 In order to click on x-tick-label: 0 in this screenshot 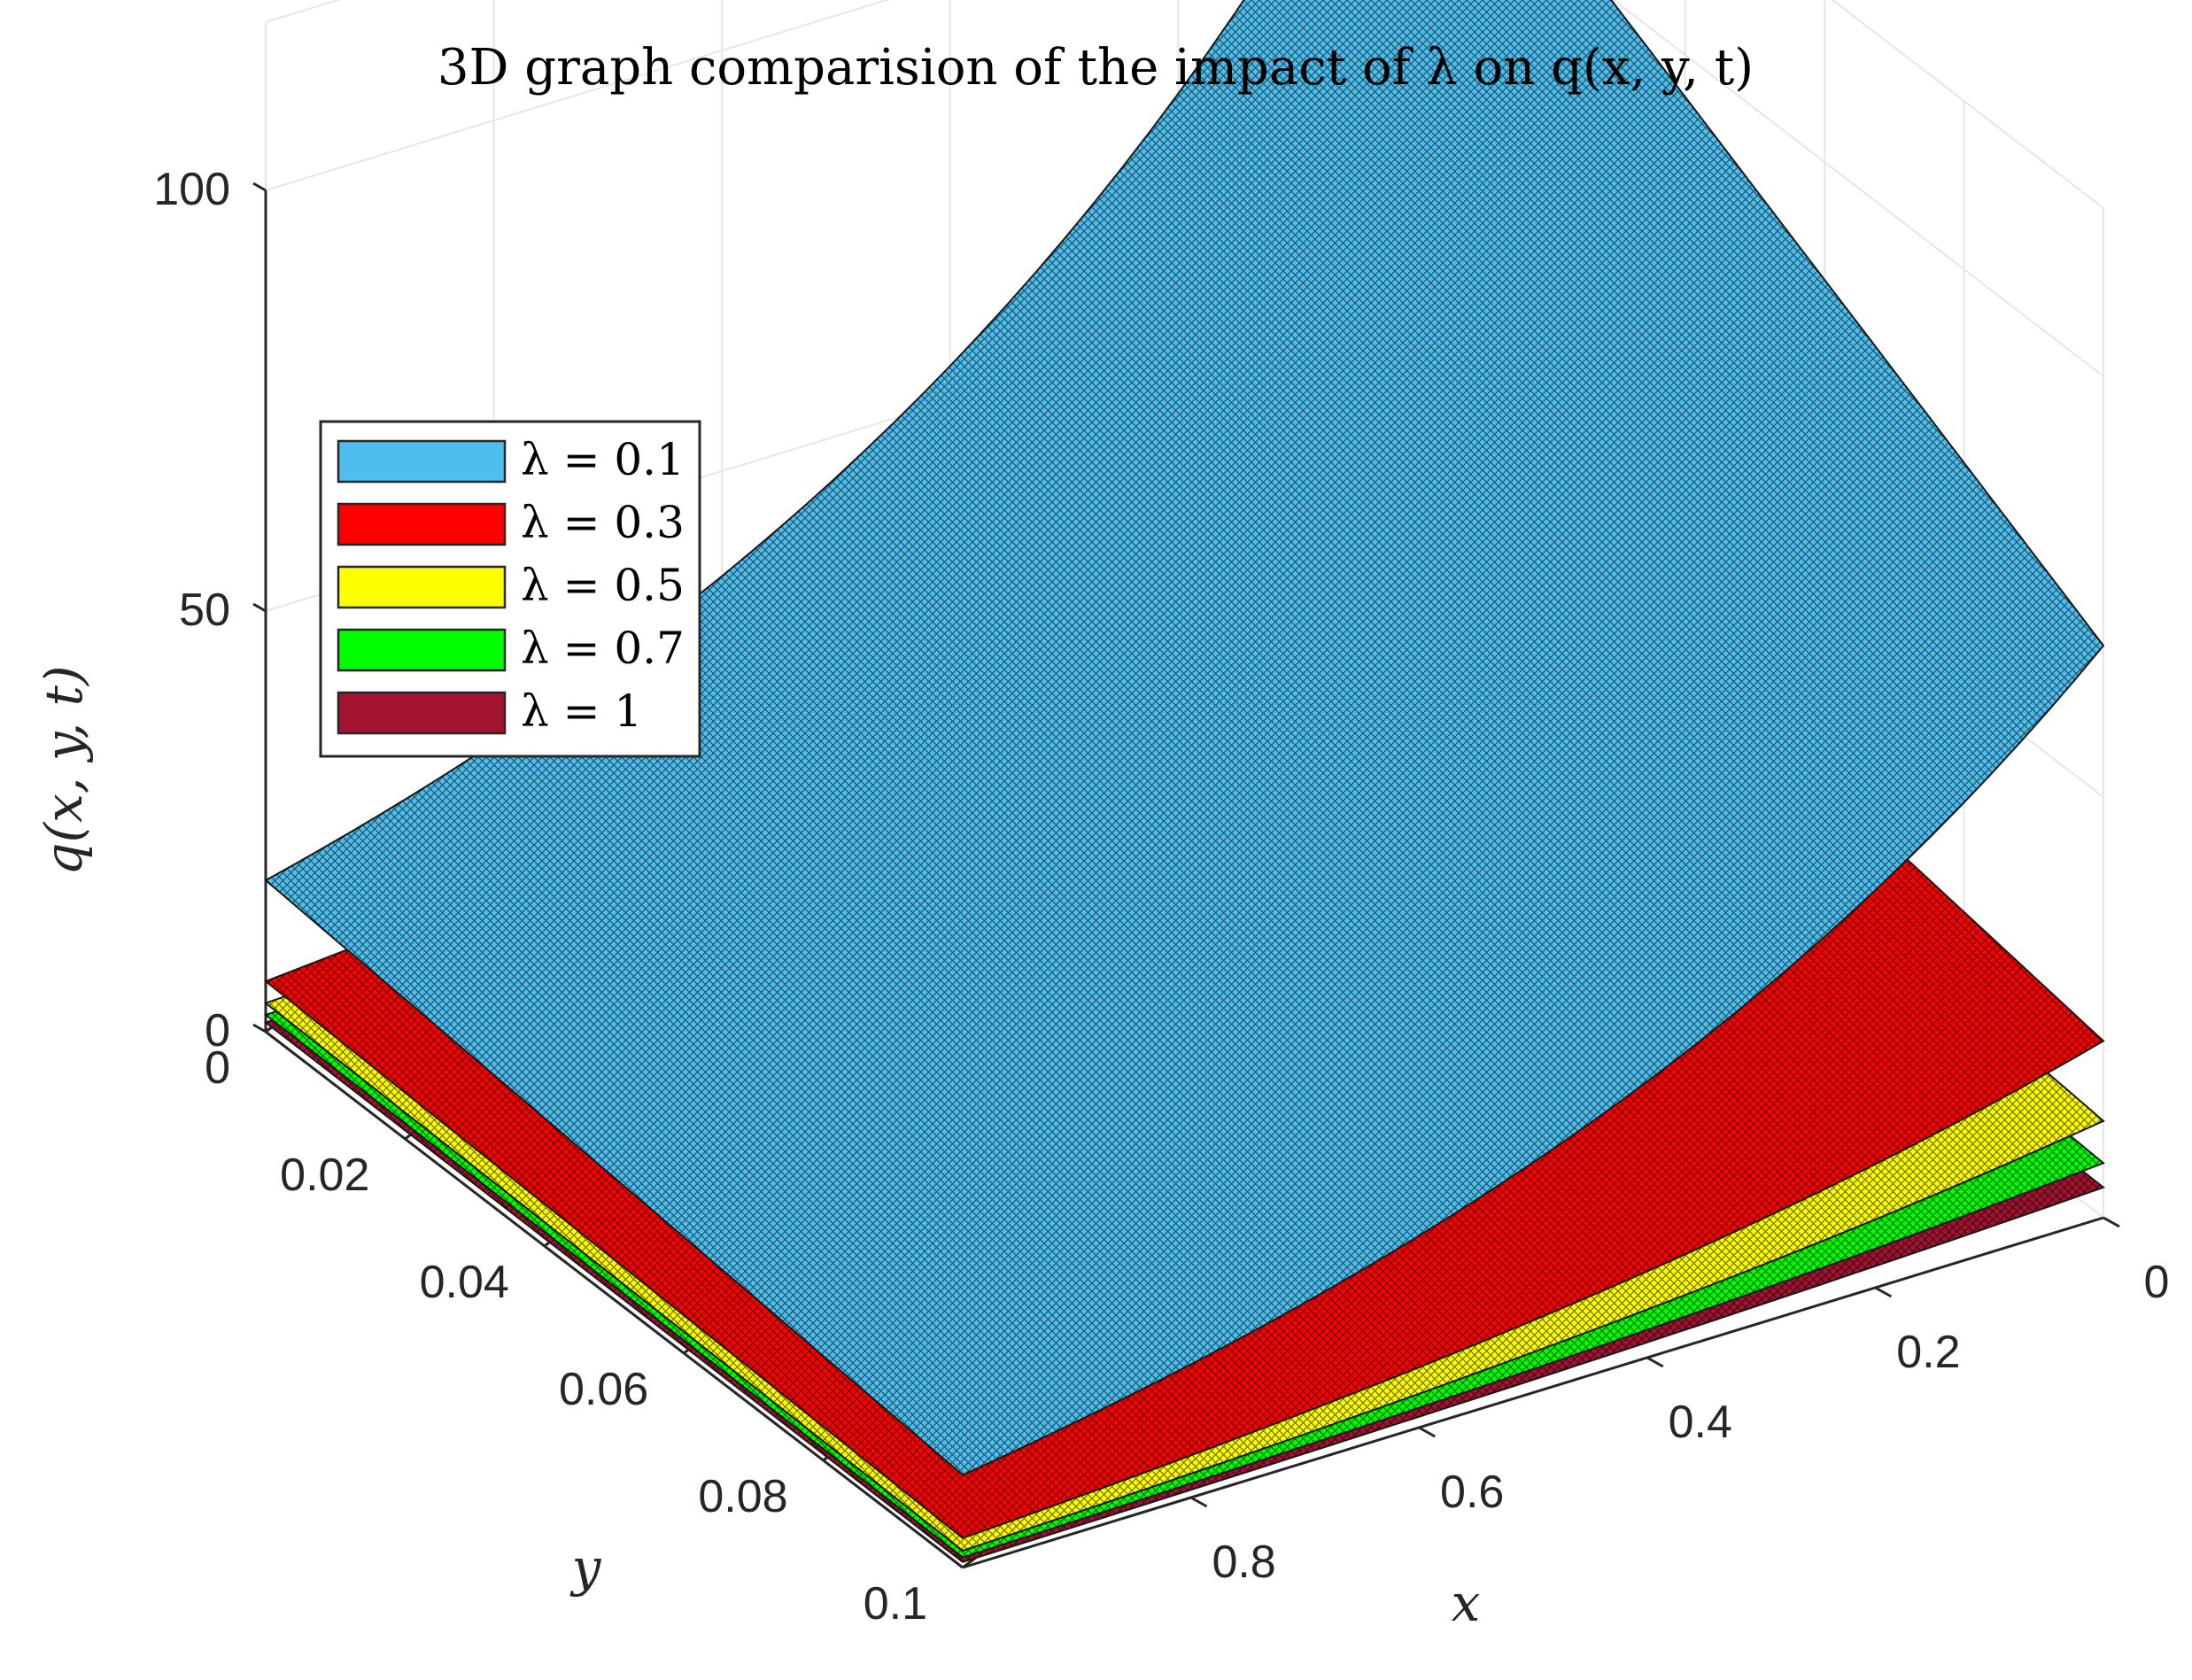, I will do `click(2157, 1282)`.